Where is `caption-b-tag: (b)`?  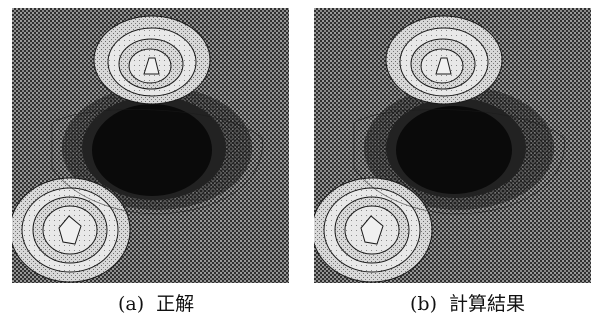 caption-b-tag: (b) is located at coordinates (423, 304).